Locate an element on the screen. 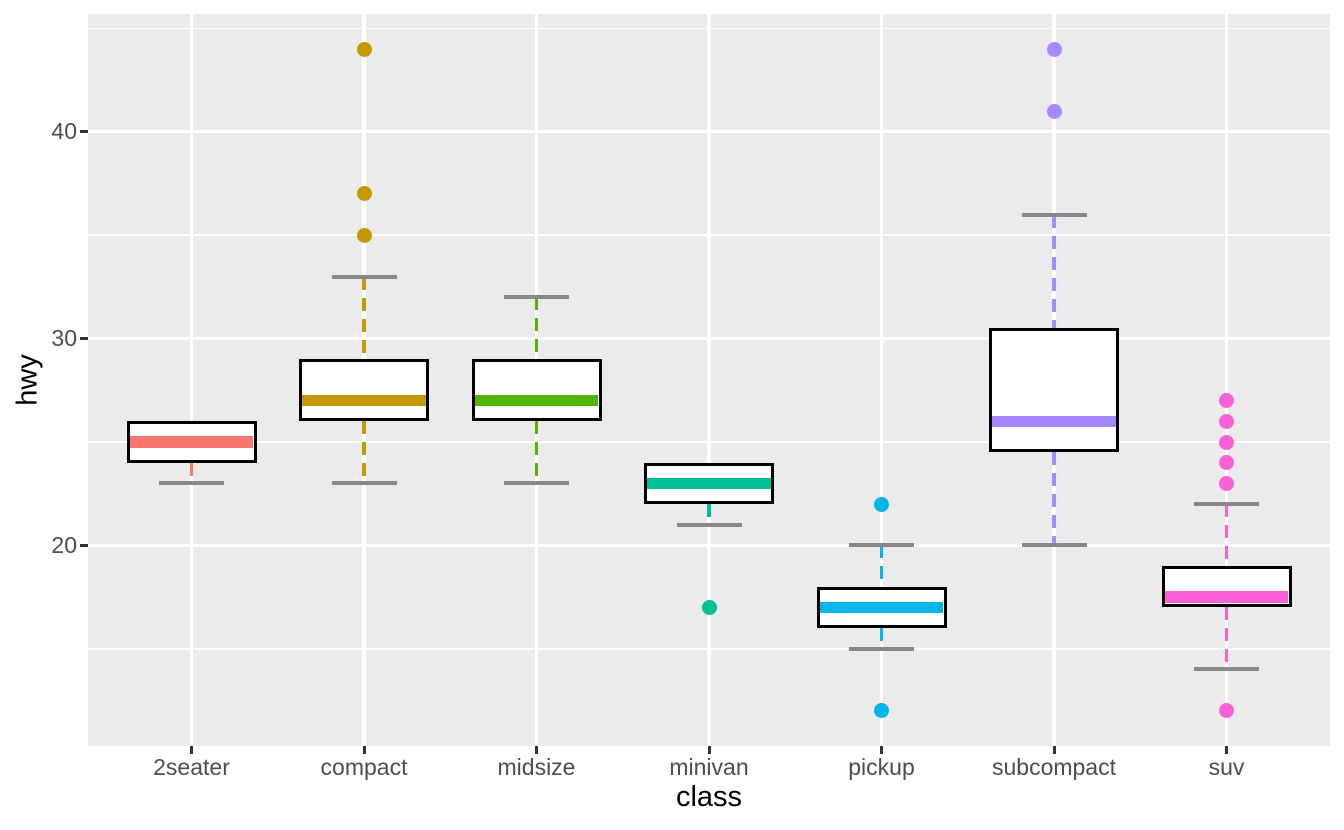  gridline-x-minivan is located at coordinates (709, 380).